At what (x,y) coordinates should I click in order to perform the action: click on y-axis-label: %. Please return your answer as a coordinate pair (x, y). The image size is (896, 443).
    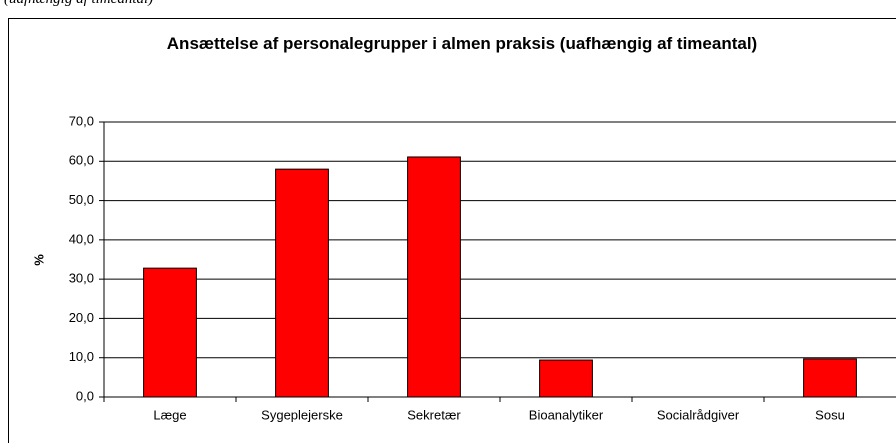
    Looking at the image, I should click on (38, 260).